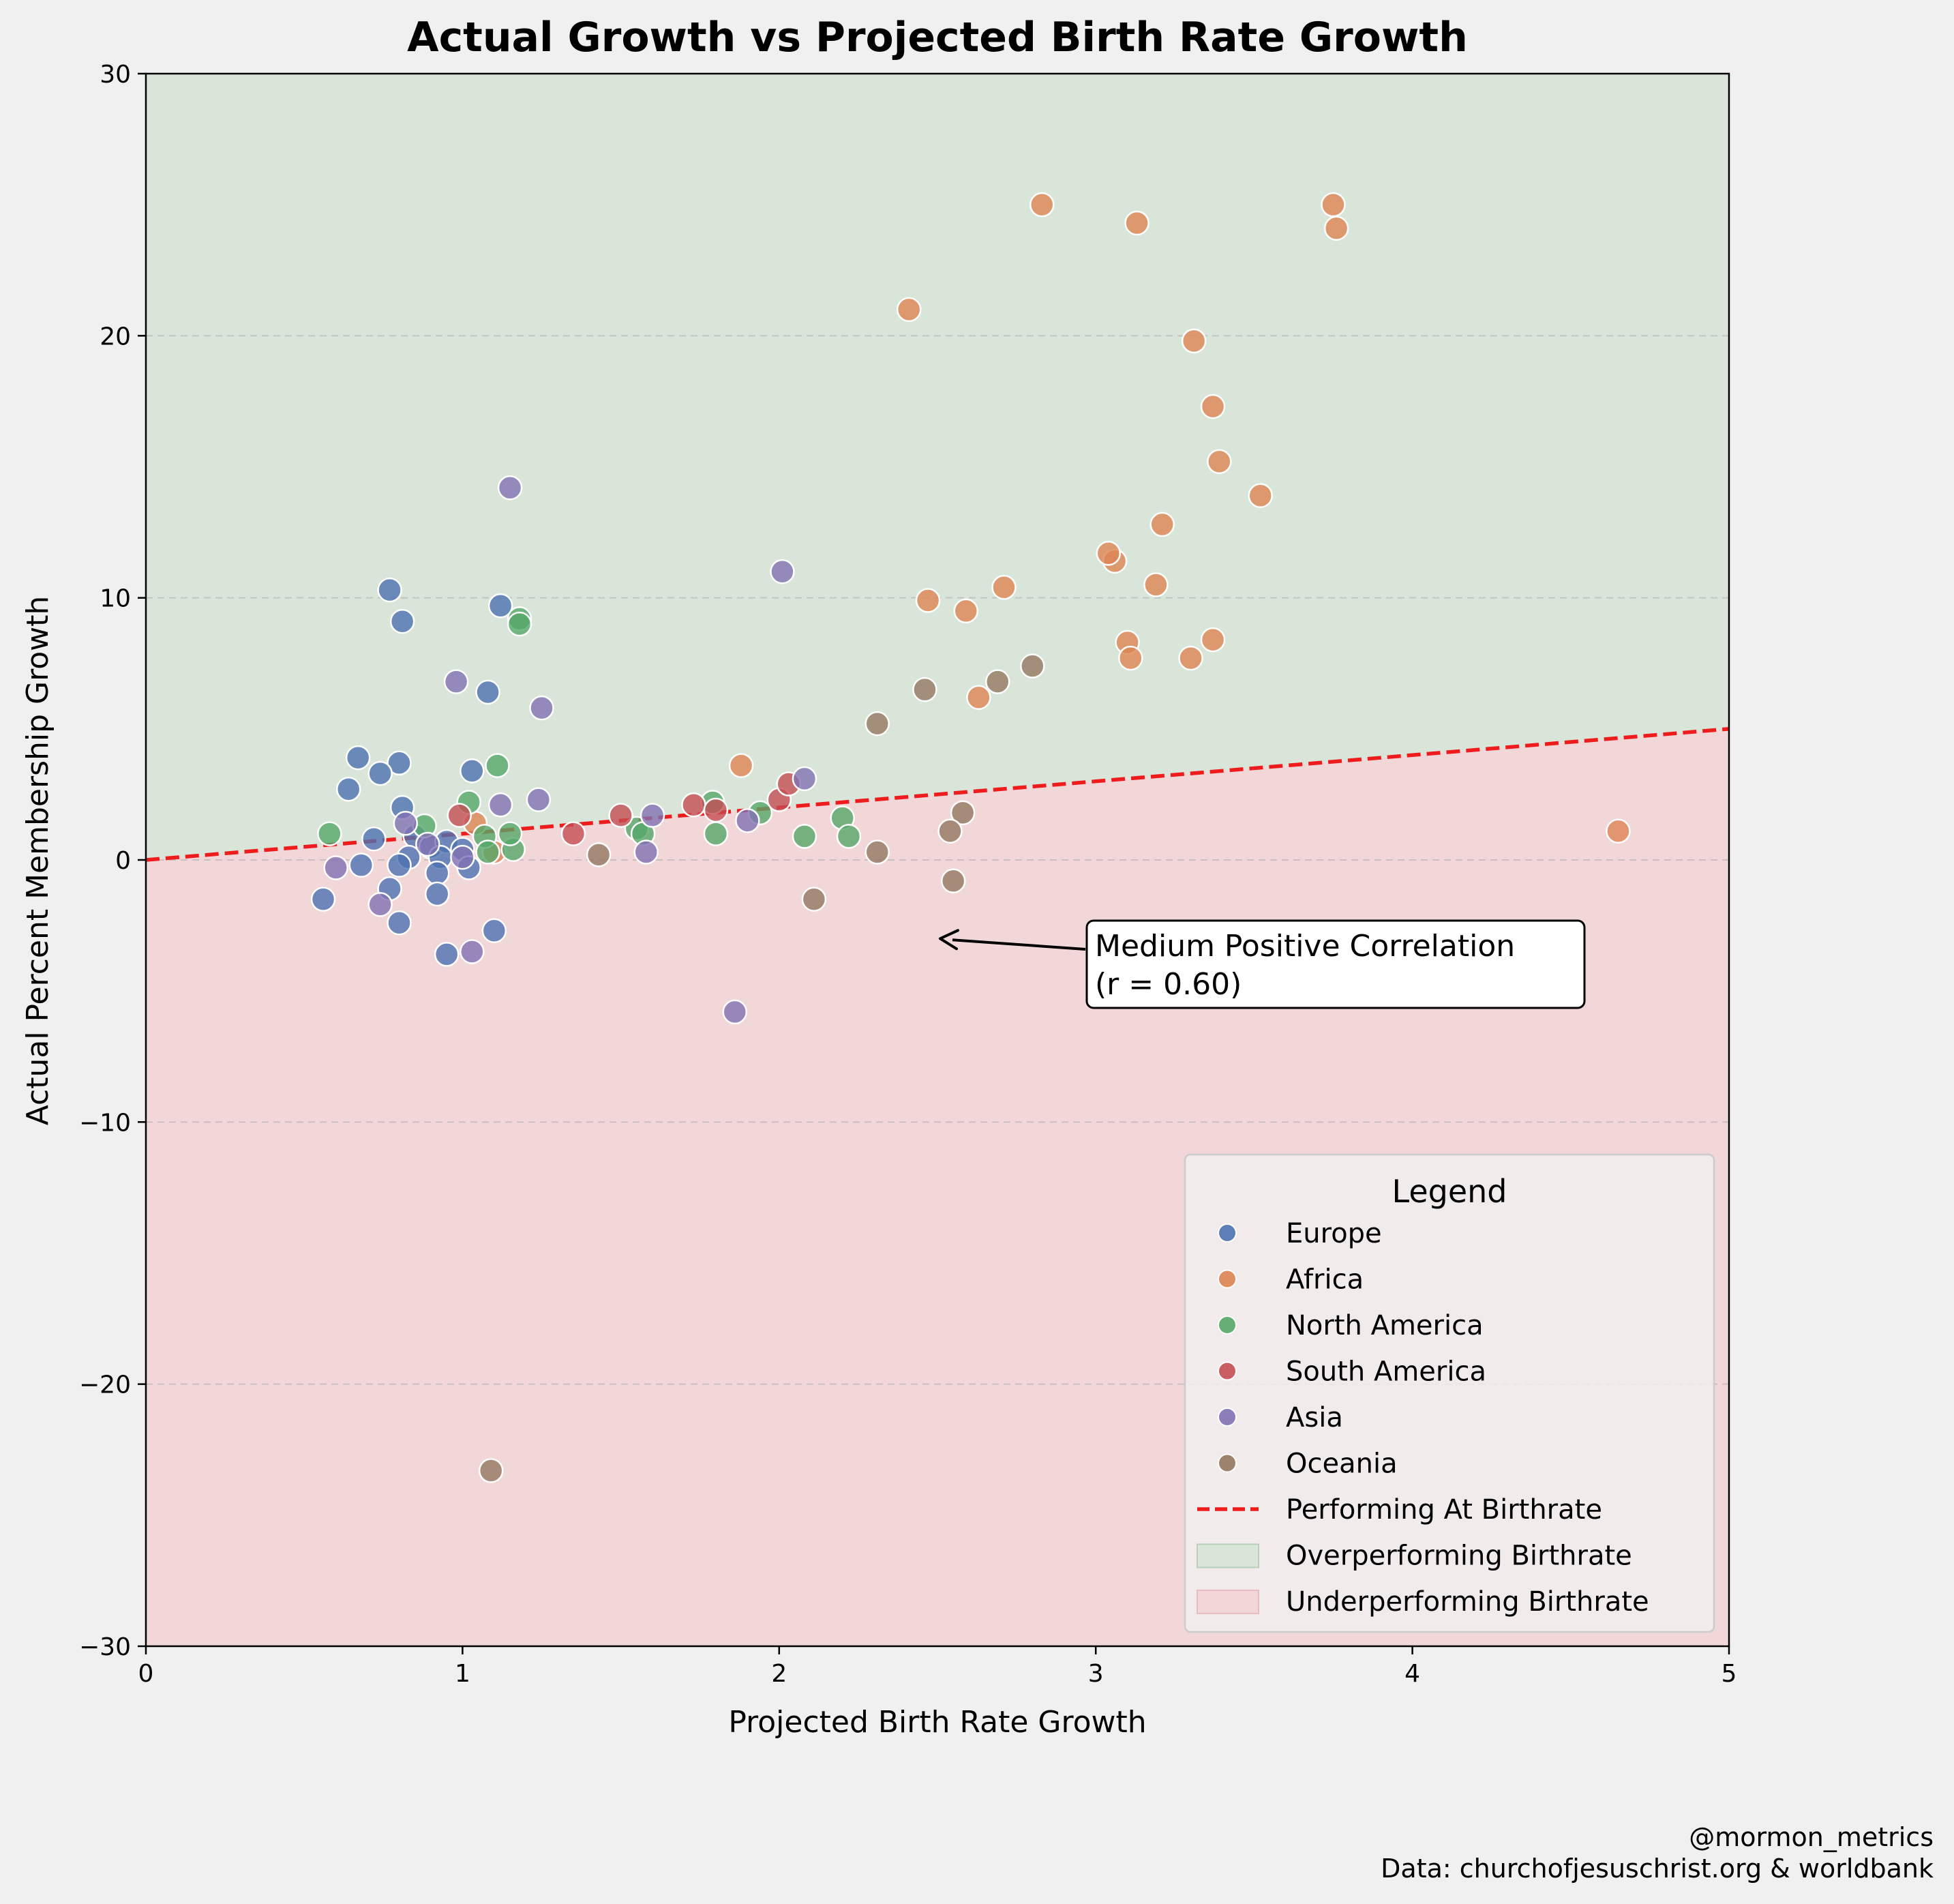 The width and height of the screenshot is (1954, 1904). Describe the element at coordinates (115, 337) in the screenshot. I see `y-tick-label: 20` at that location.